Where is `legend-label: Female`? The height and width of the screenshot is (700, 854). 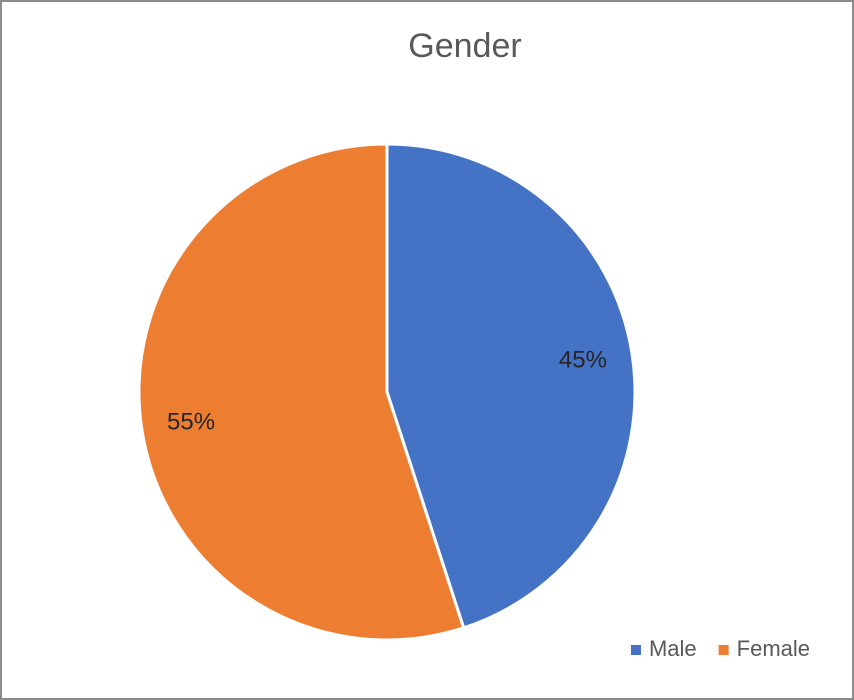 legend-label: Female is located at coordinates (773, 648).